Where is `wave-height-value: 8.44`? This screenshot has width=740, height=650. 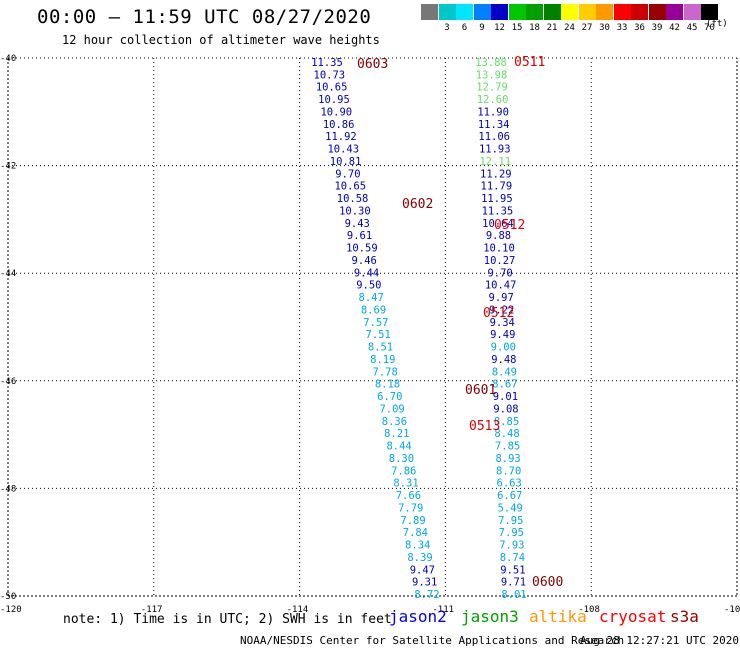 wave-height-value: 8.44 is located at coordinates (398, 447).